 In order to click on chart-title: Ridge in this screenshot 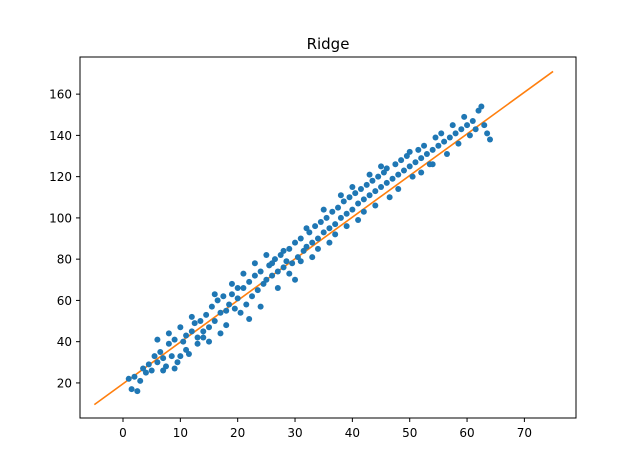, I will do `click(328, 44)`.